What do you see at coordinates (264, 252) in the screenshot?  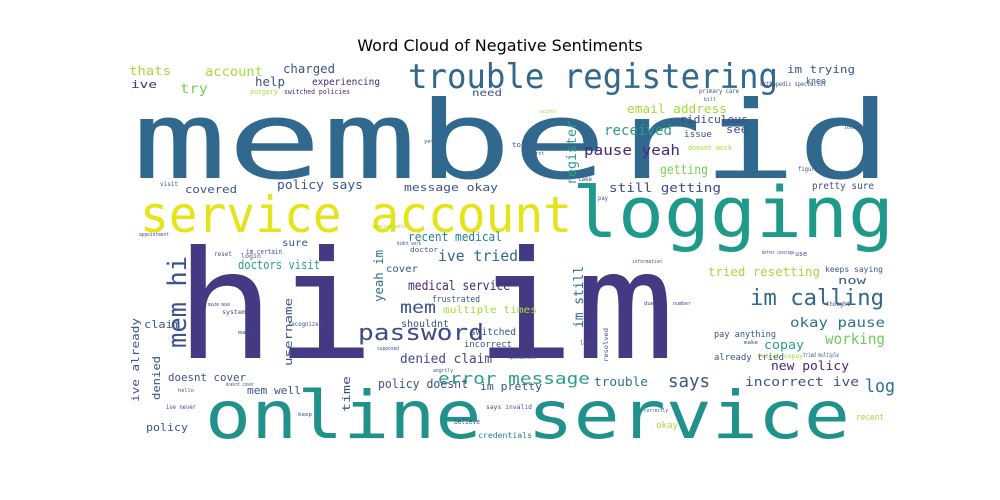 I see `word: im certain` at bounding box center [264, 252].